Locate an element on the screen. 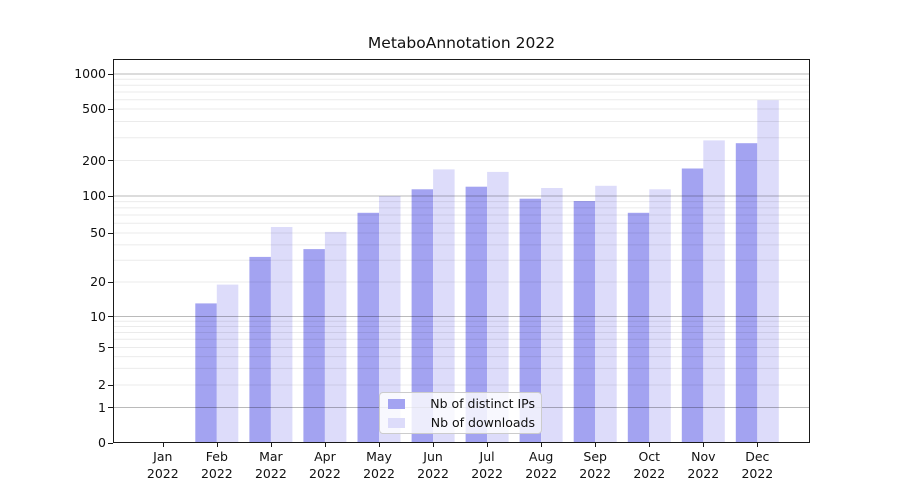 Image resolution: width=900 pixels, height=500 pixels. legend-swatch-downloads-icon is located at coordinates (396, 422).